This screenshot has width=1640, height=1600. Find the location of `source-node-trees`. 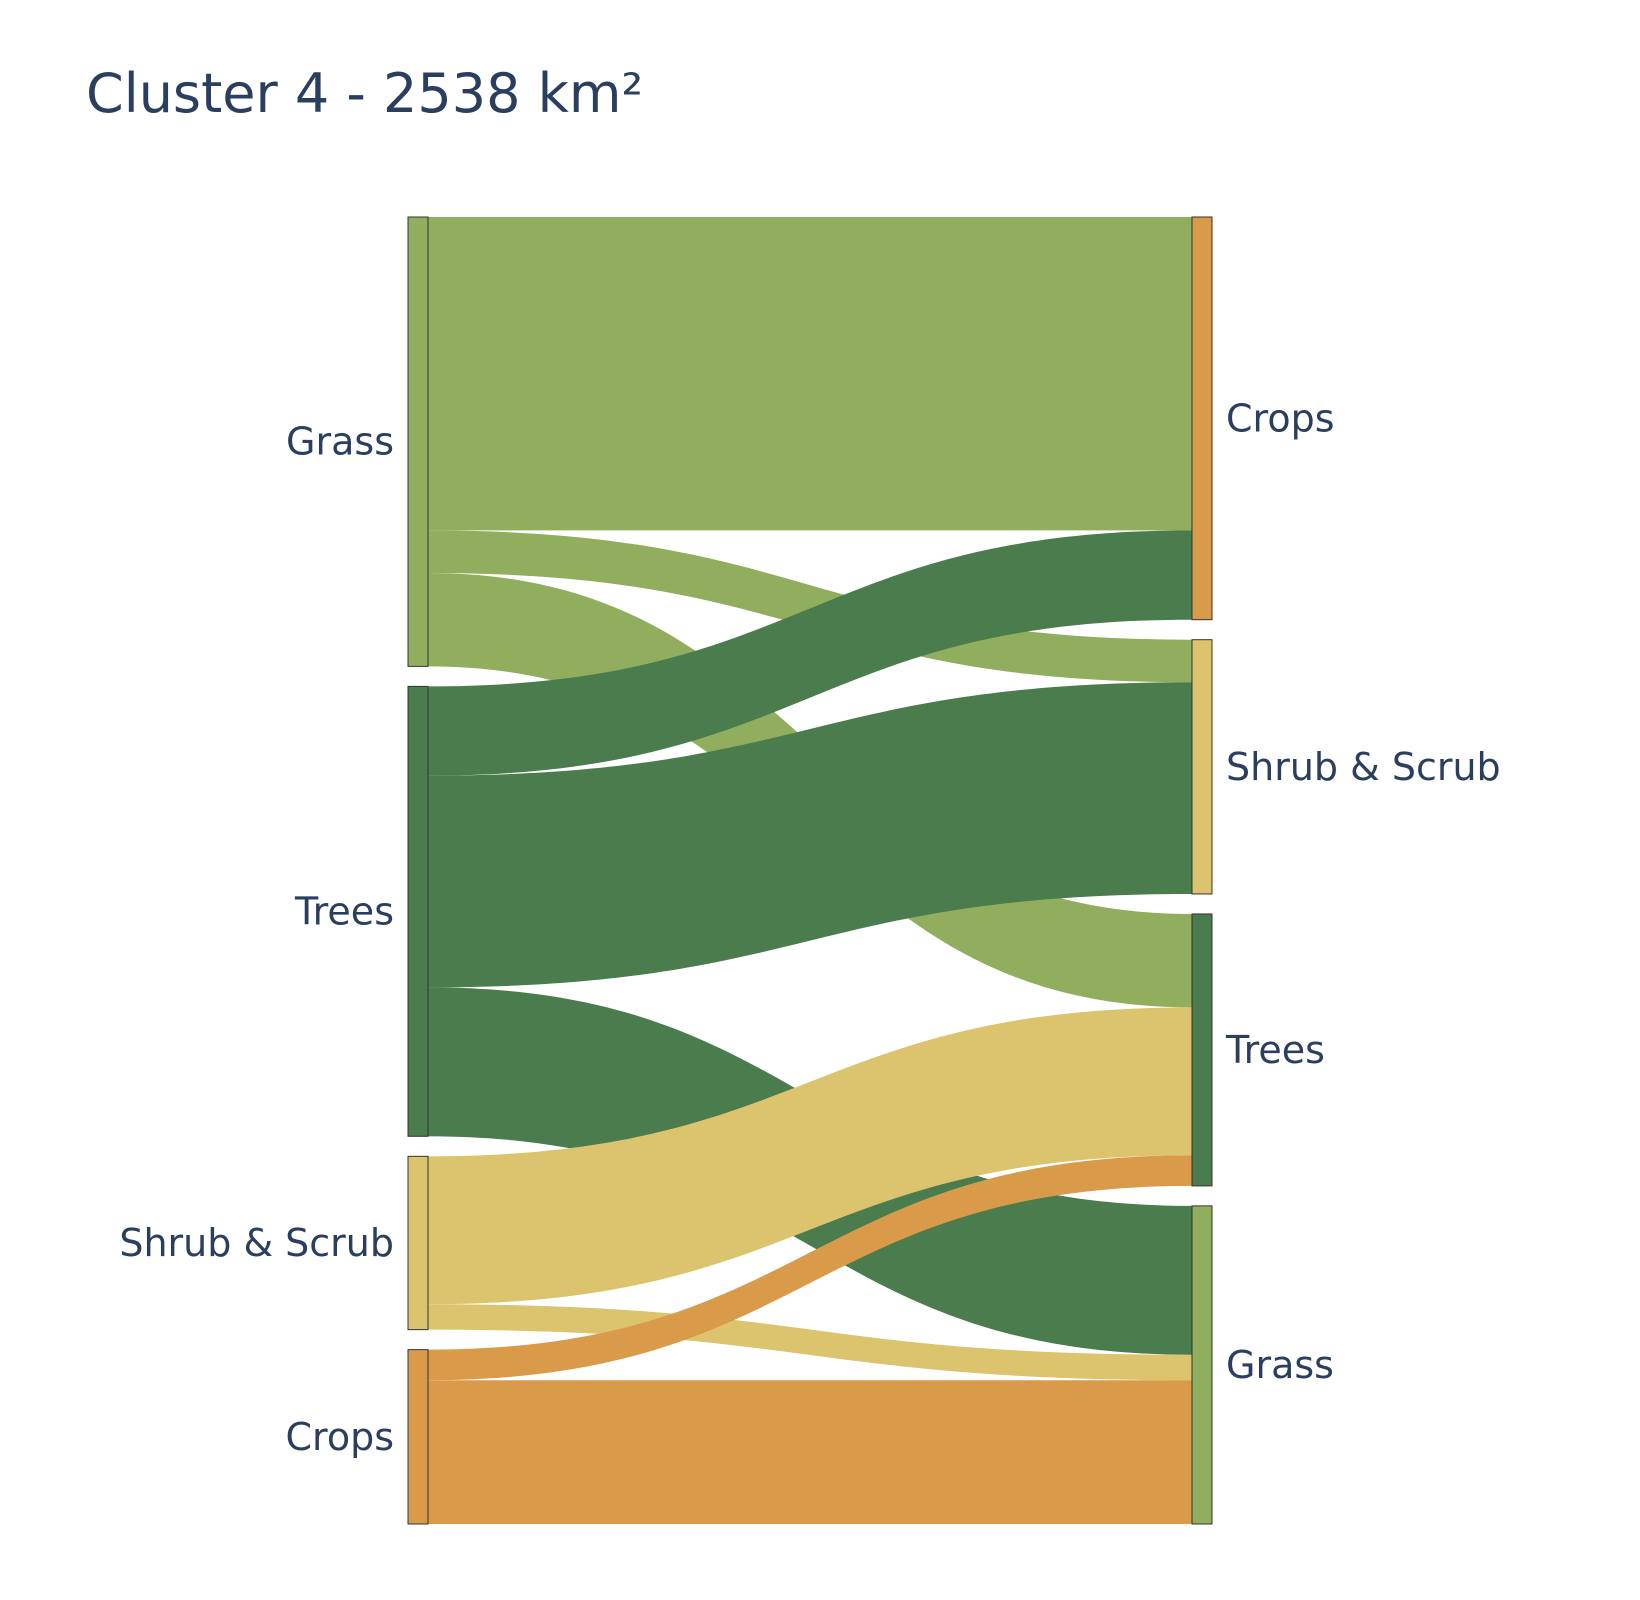

source-node-trees is located at coordinates (418, 911).